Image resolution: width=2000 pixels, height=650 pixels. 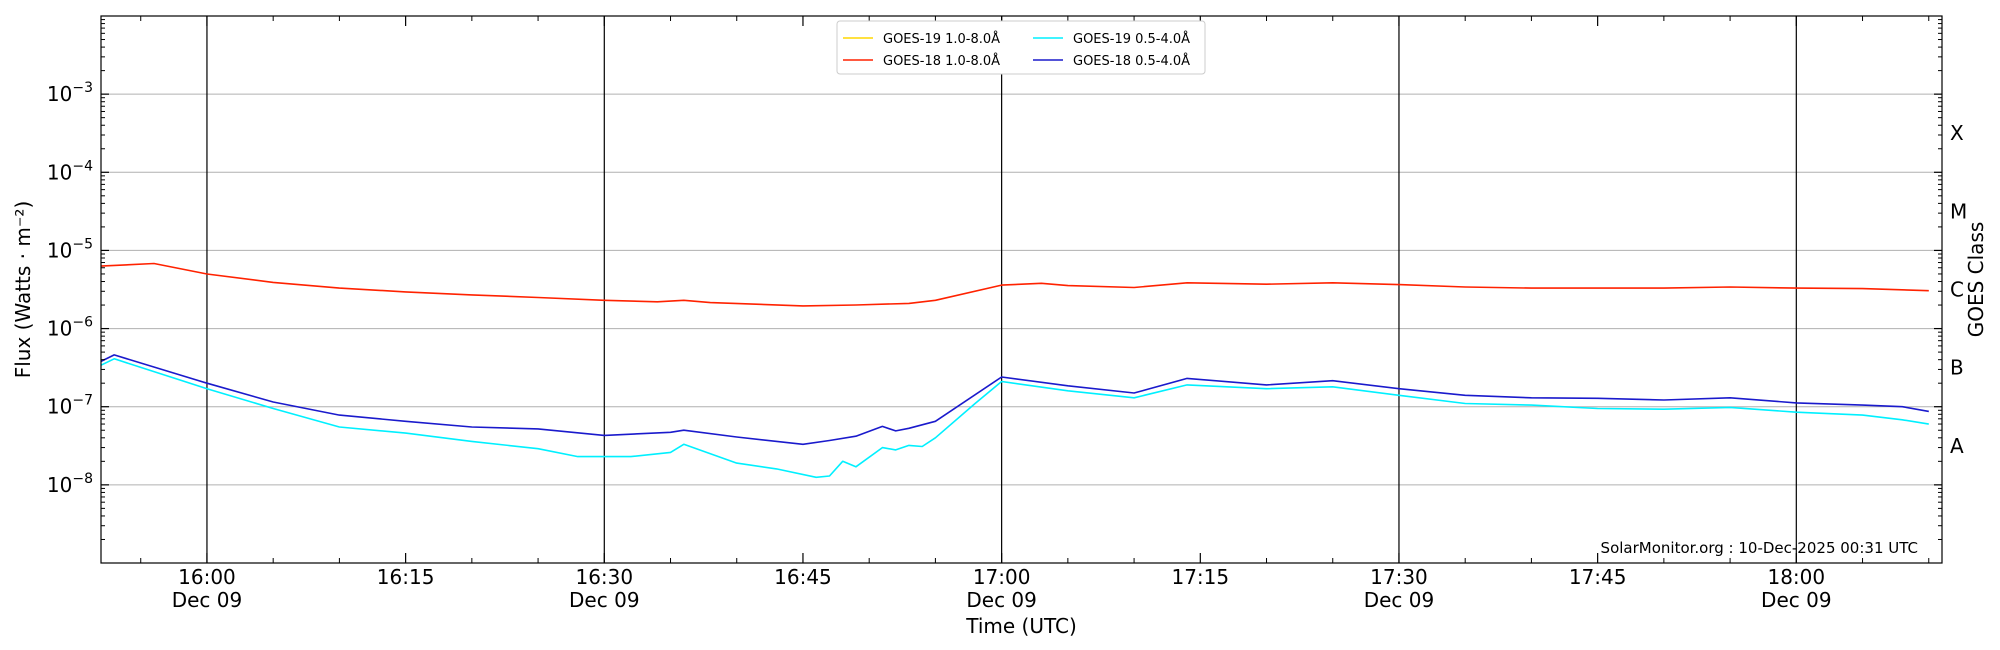 I want to click on goes-class-label: B, so click(x=1957, y=368).